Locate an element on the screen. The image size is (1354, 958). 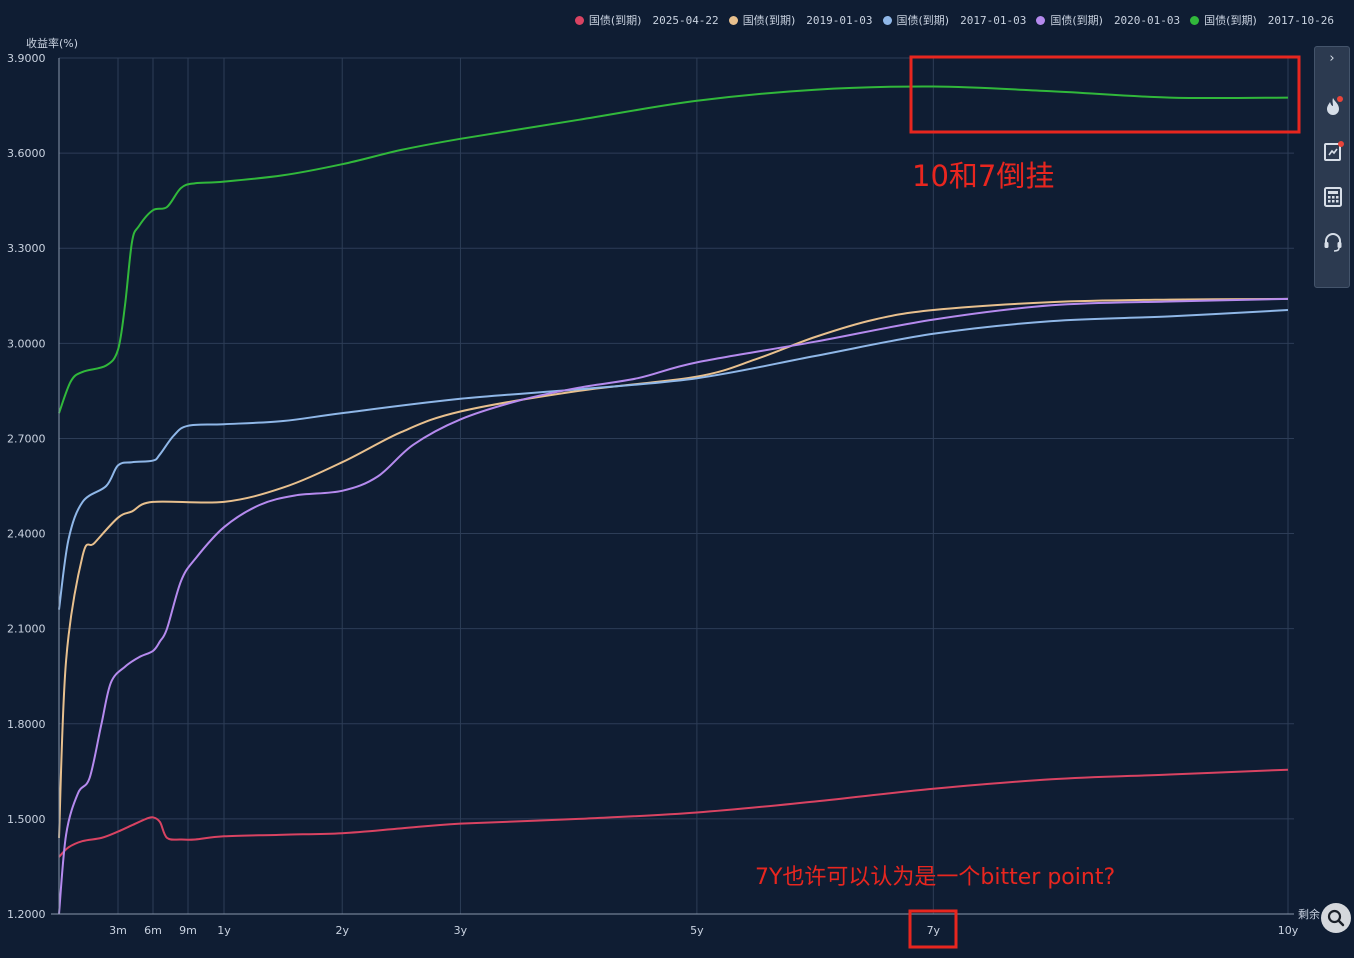
y-tick-label: 1.2000 is located at coordinates (26, 914).